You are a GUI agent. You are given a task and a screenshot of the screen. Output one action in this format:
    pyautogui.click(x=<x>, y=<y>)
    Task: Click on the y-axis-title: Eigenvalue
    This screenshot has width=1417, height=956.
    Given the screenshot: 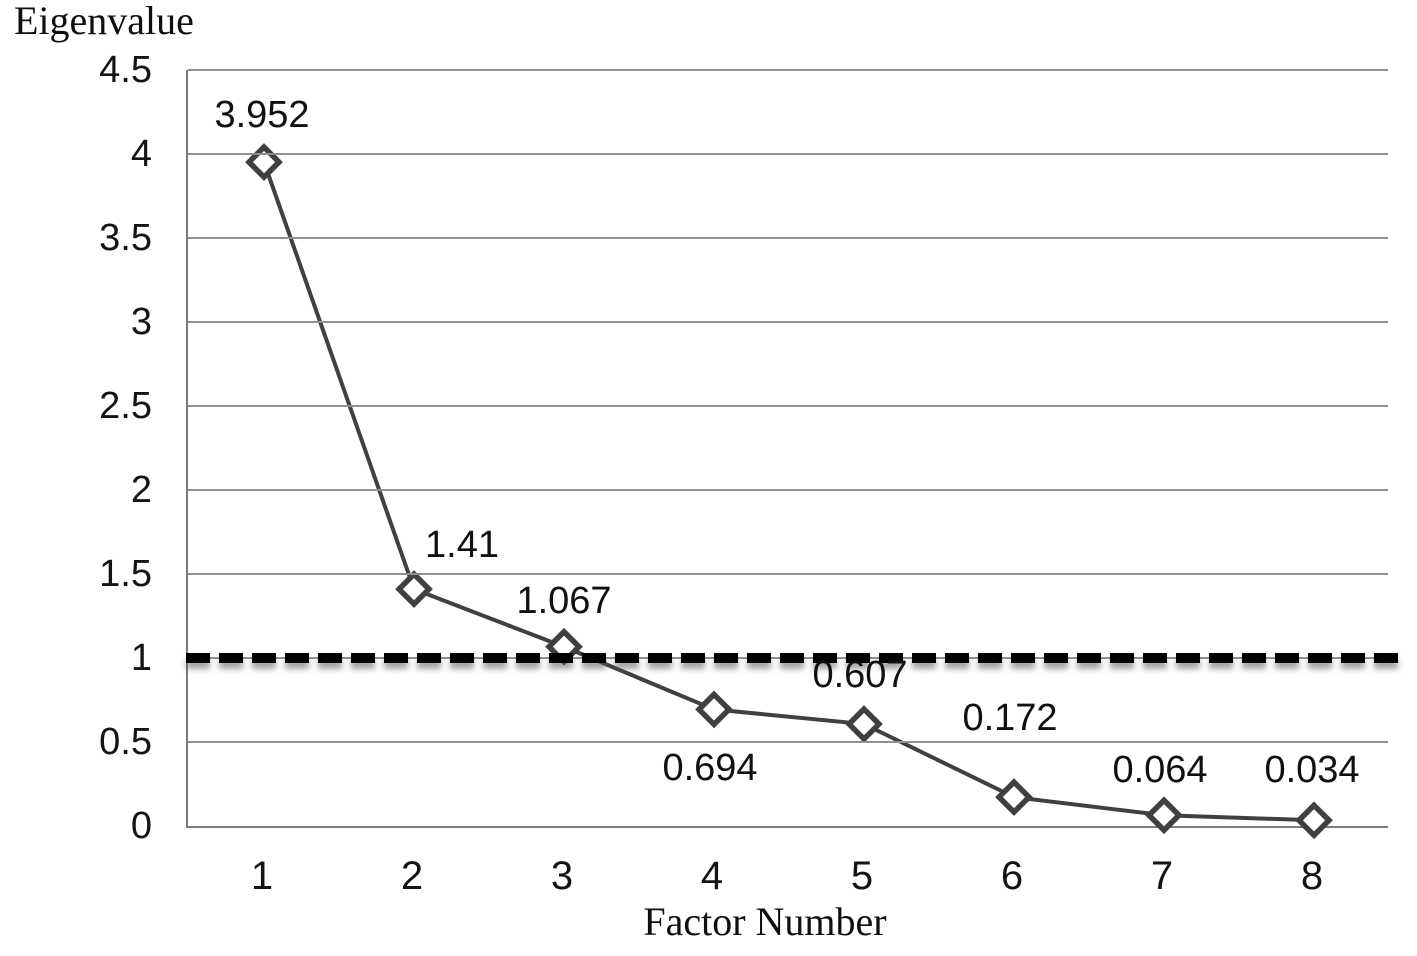 What is the action you would take?
    pyautogui.click(x=104, y=21)
    